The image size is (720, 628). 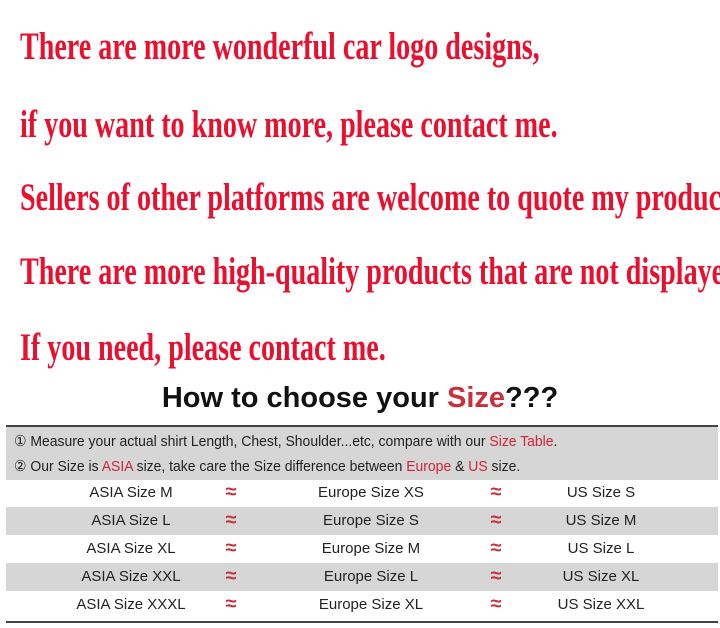 What do you see at coordinates (601, 576) in the screenshot?
I see `us-size: US Size XL` at bounding box center [601, 576].